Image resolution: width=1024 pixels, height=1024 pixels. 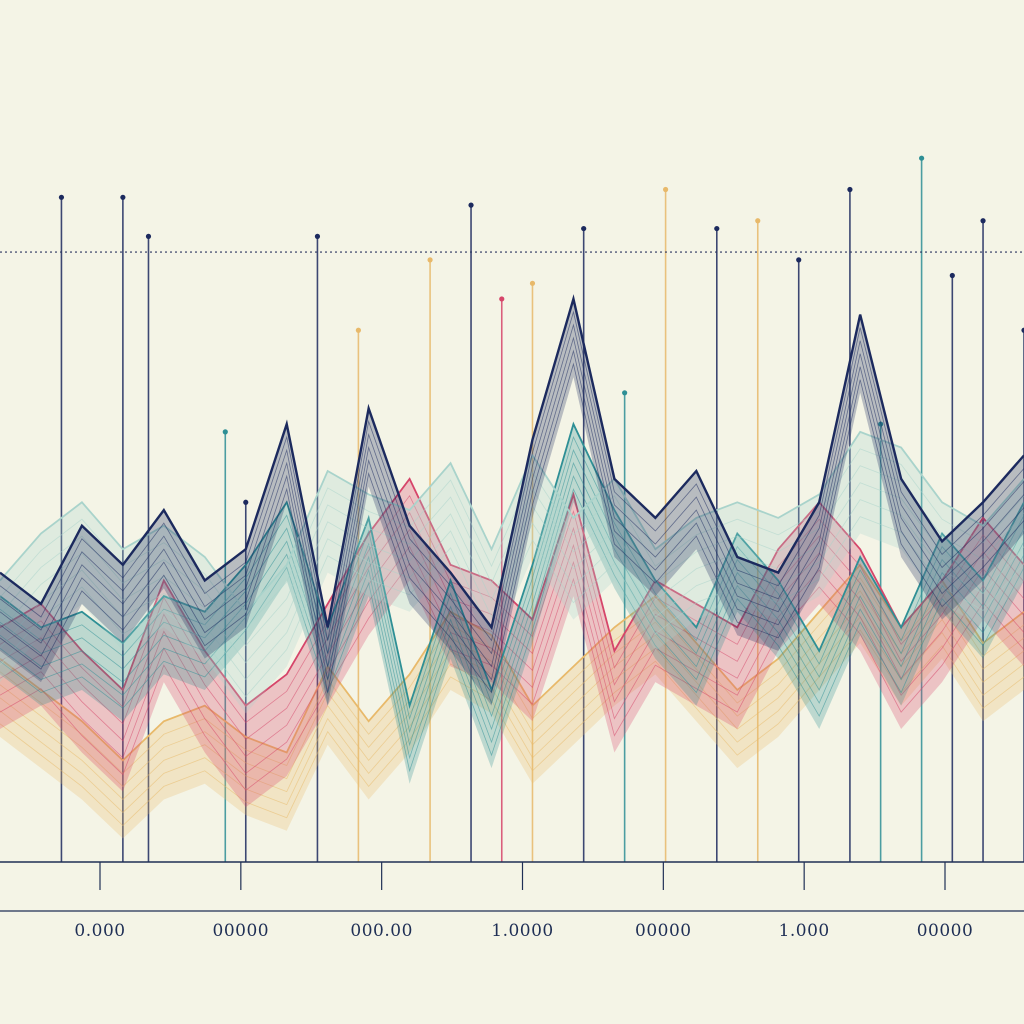 What do you see at coordinates (945, 931) in the screenshot?
I see `x-tick-label-6: 00000` at bounding box center [945, 931].